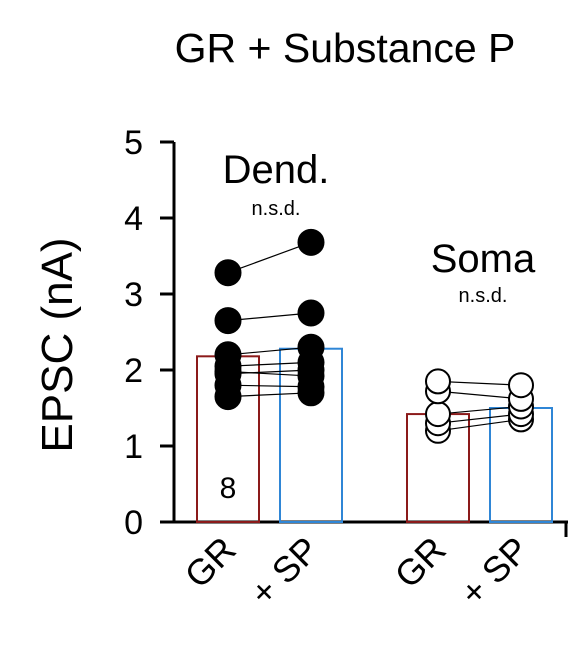  Describe the element at coordinates (133, 143) in the screenshot. I see `y-tick-label: 5` at that location.